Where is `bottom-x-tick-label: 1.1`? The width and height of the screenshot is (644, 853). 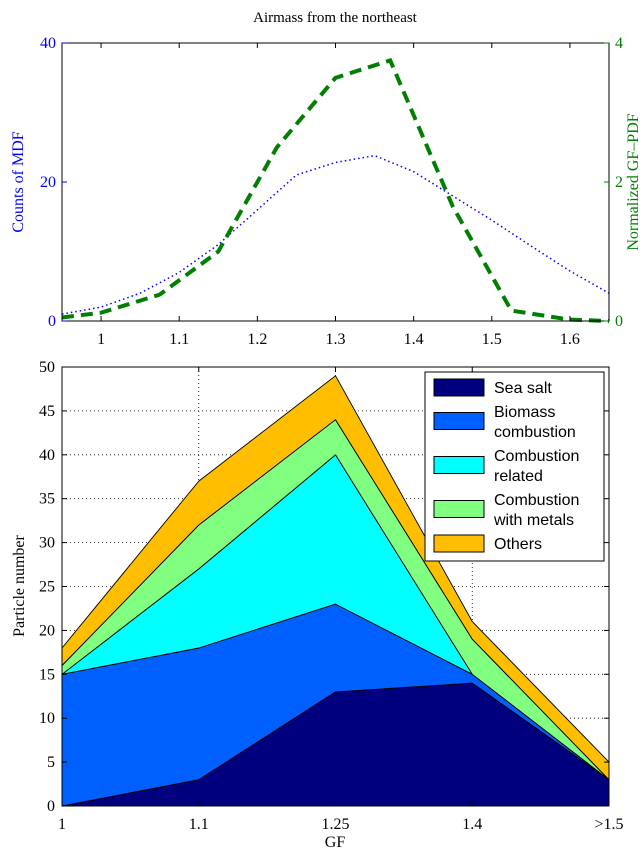
bottom-x-tick-label: 1.1 is located at coordinates (199, 824).